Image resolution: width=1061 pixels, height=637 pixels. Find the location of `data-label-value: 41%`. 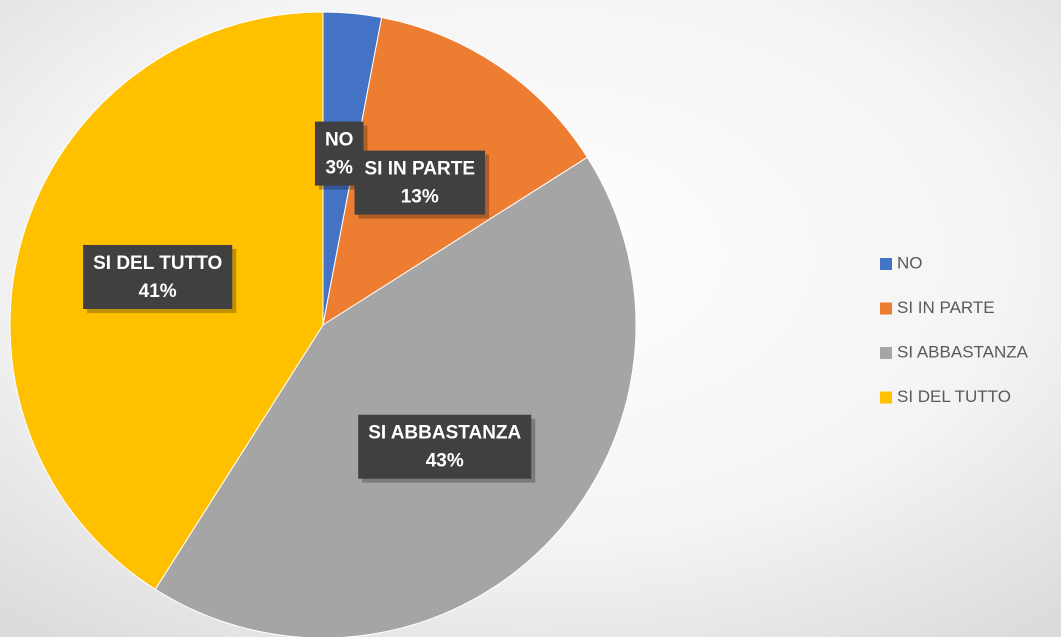

data-label-value: 41% is located at coordinates (158, 291).